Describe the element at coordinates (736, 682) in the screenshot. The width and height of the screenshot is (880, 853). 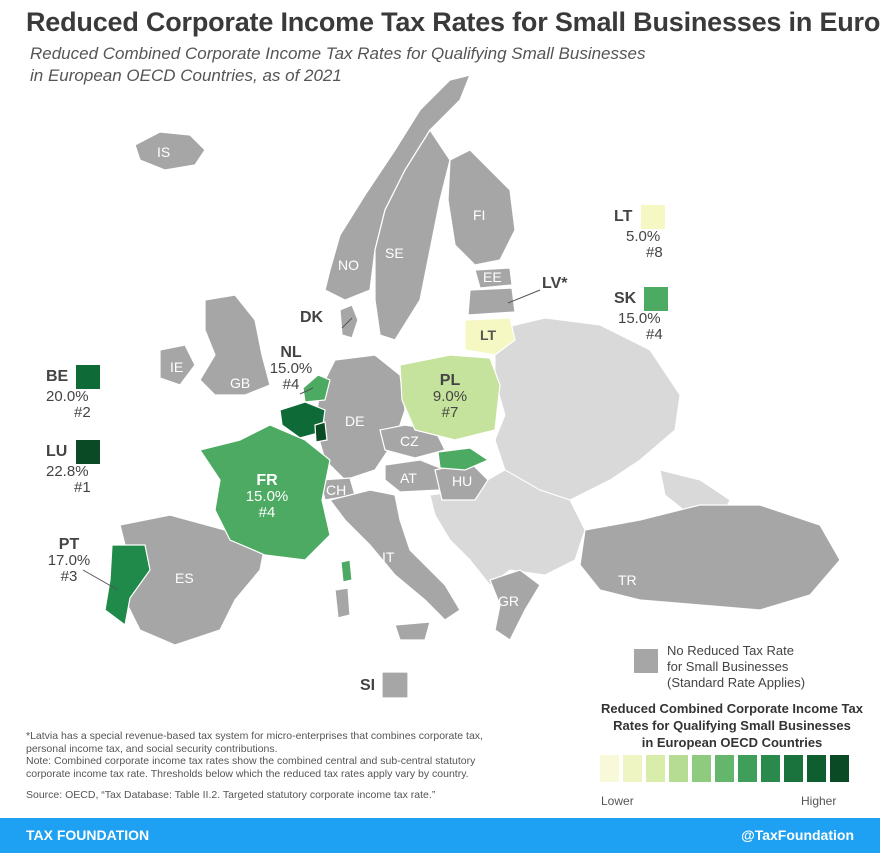
I see `legend-no-rate-line-3: (Standard Rate Applies)` at that location.